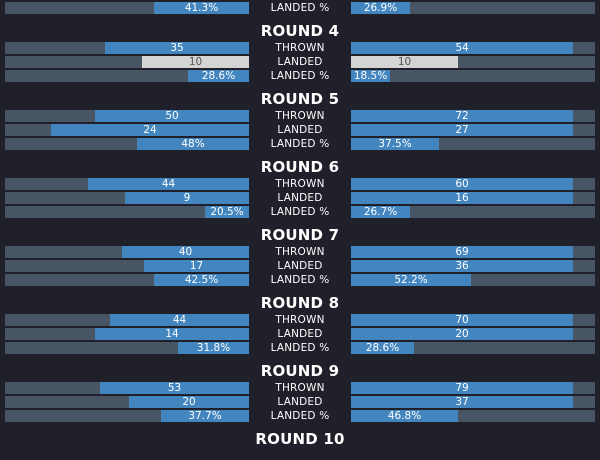  I want to click on right-stat-bar-track: 52.2%, so click(473, 280).